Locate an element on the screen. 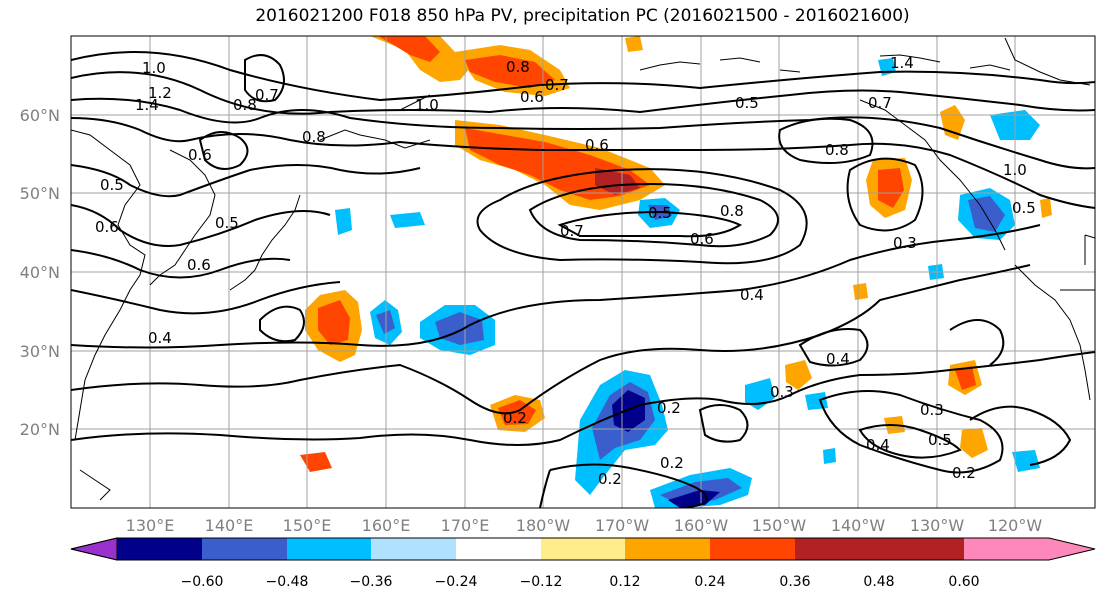 Image resolution: width=1105 pixels, height=601 pixels. lat-label: 40°N is located at coordinates (40, 272).